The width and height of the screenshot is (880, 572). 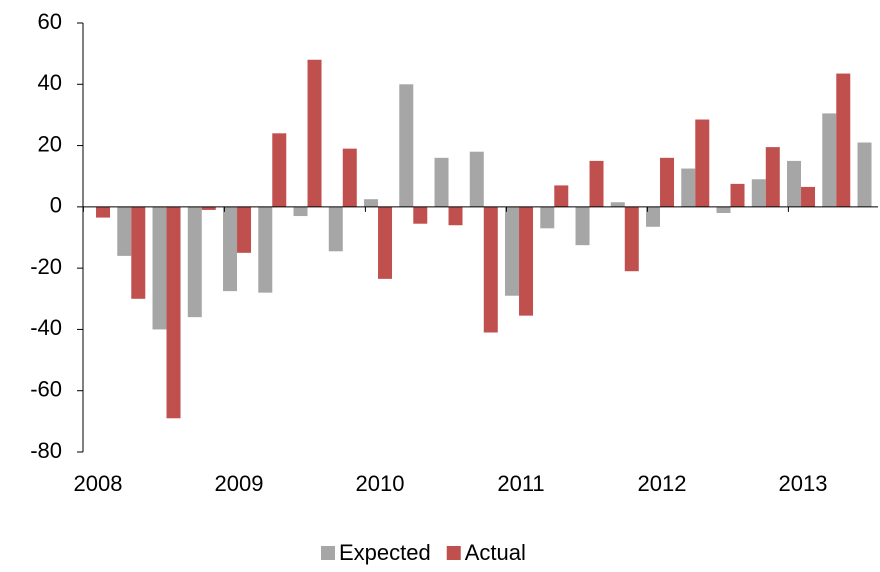 I want to click on x-tick-label: 2010, so click(x=380, y=483).